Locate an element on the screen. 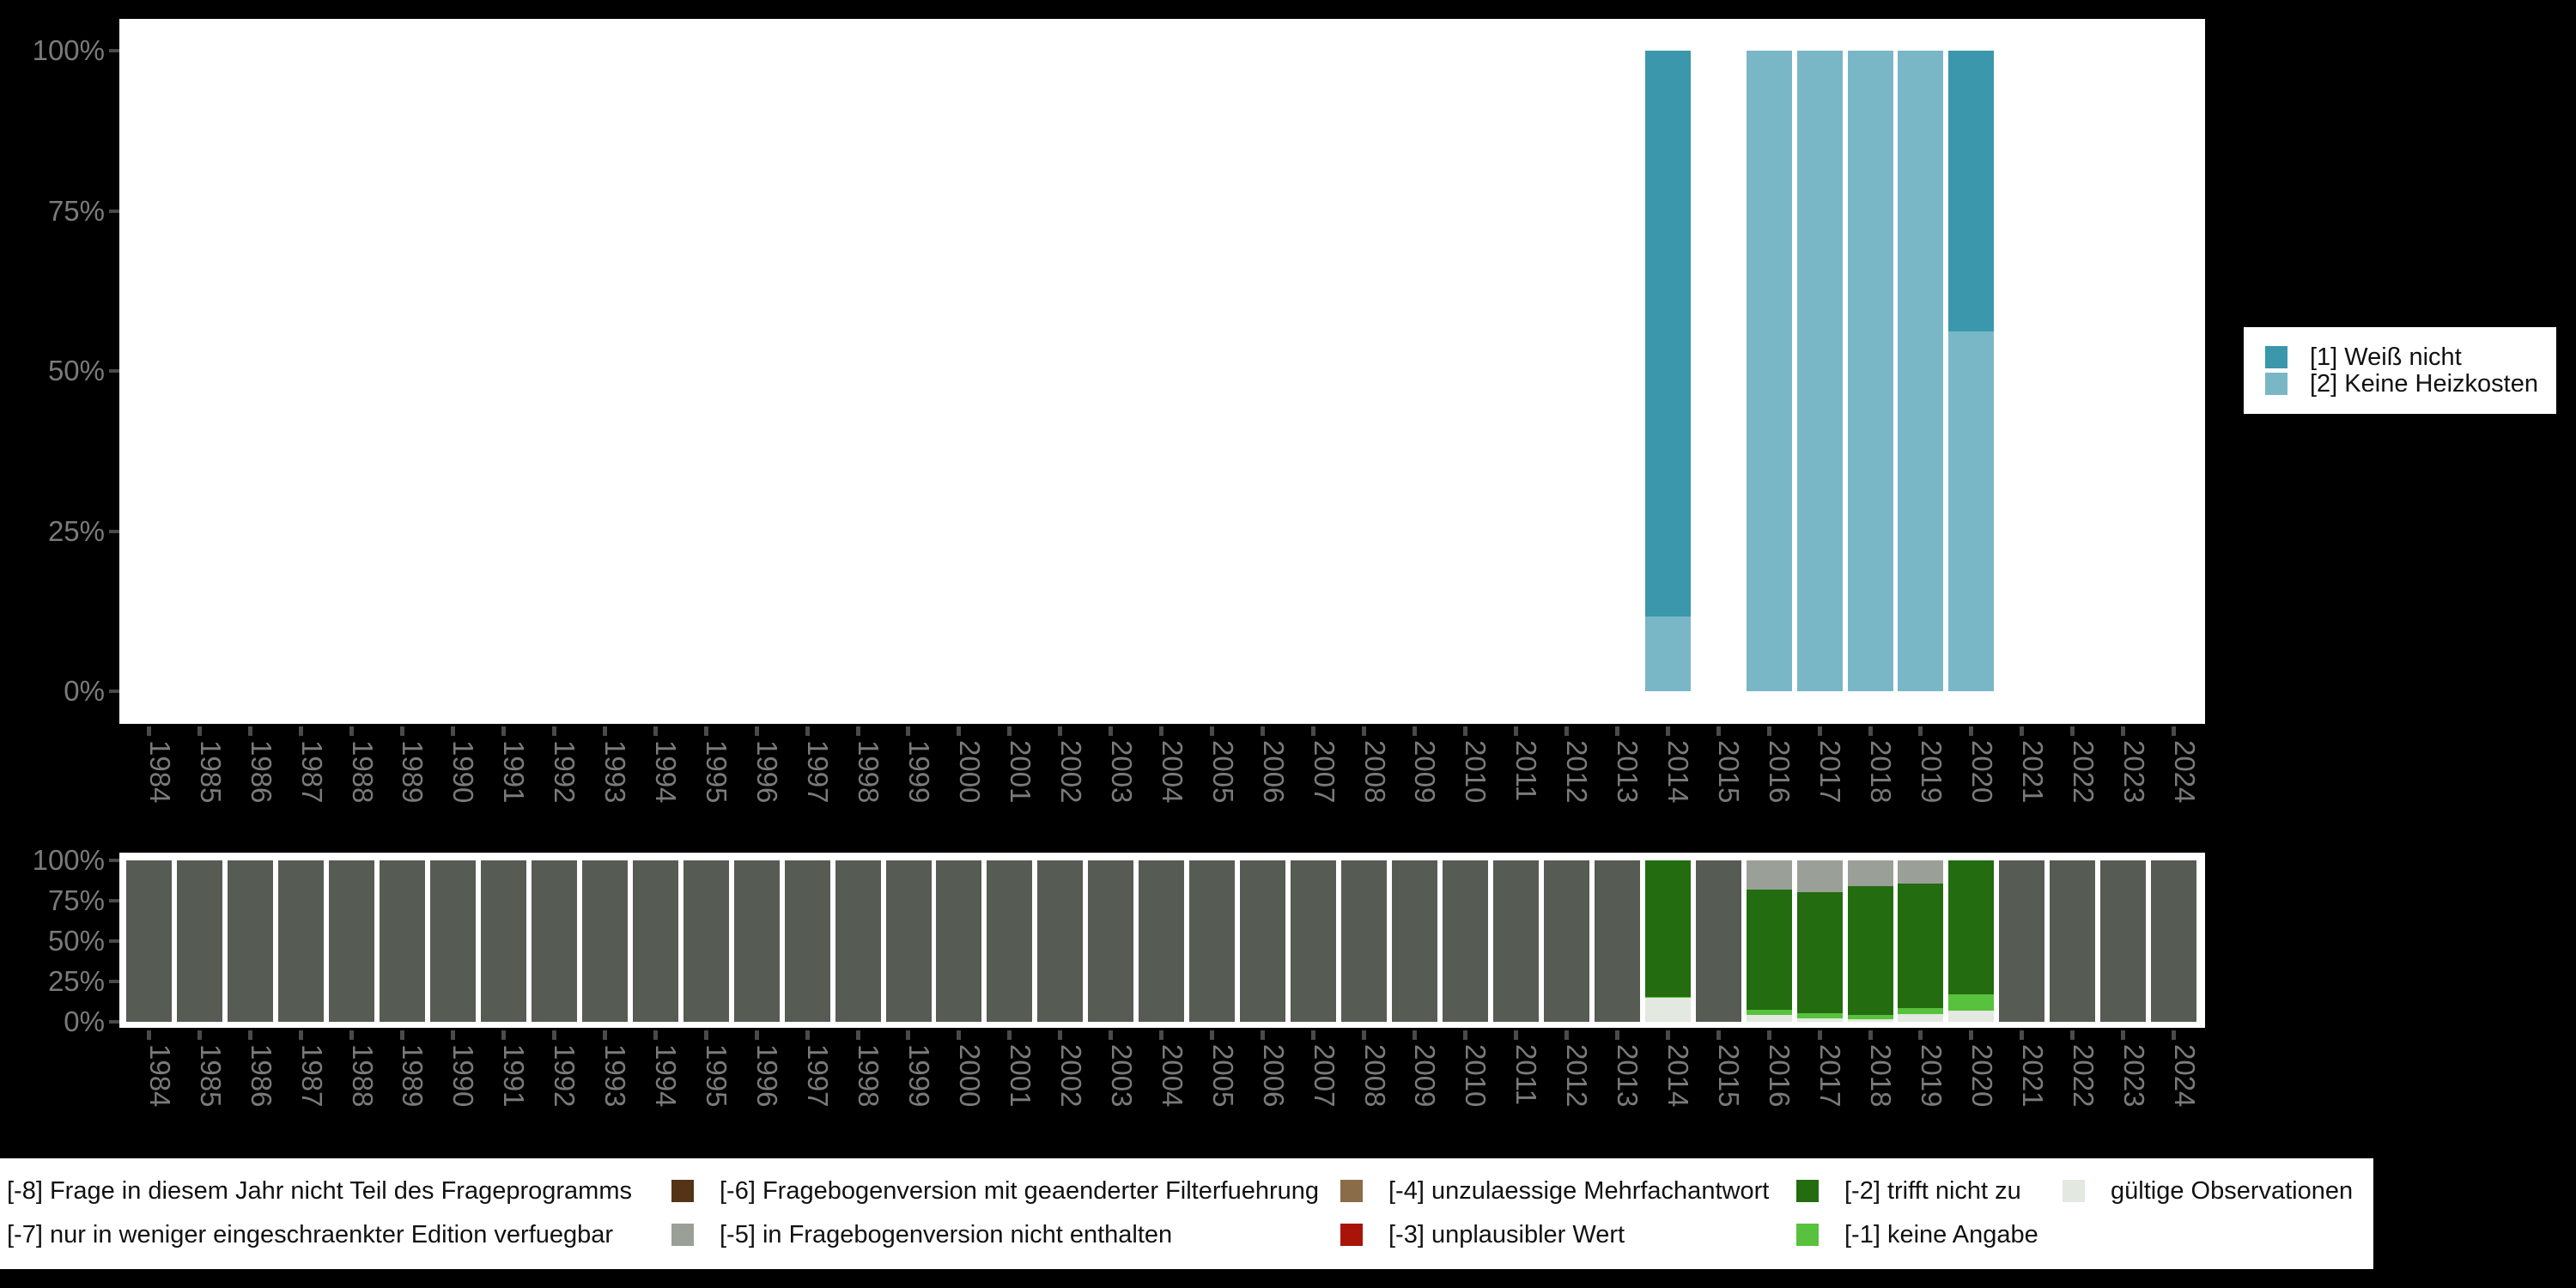  bar-segment-1991-minus8 is located at coordinates (503, 941).